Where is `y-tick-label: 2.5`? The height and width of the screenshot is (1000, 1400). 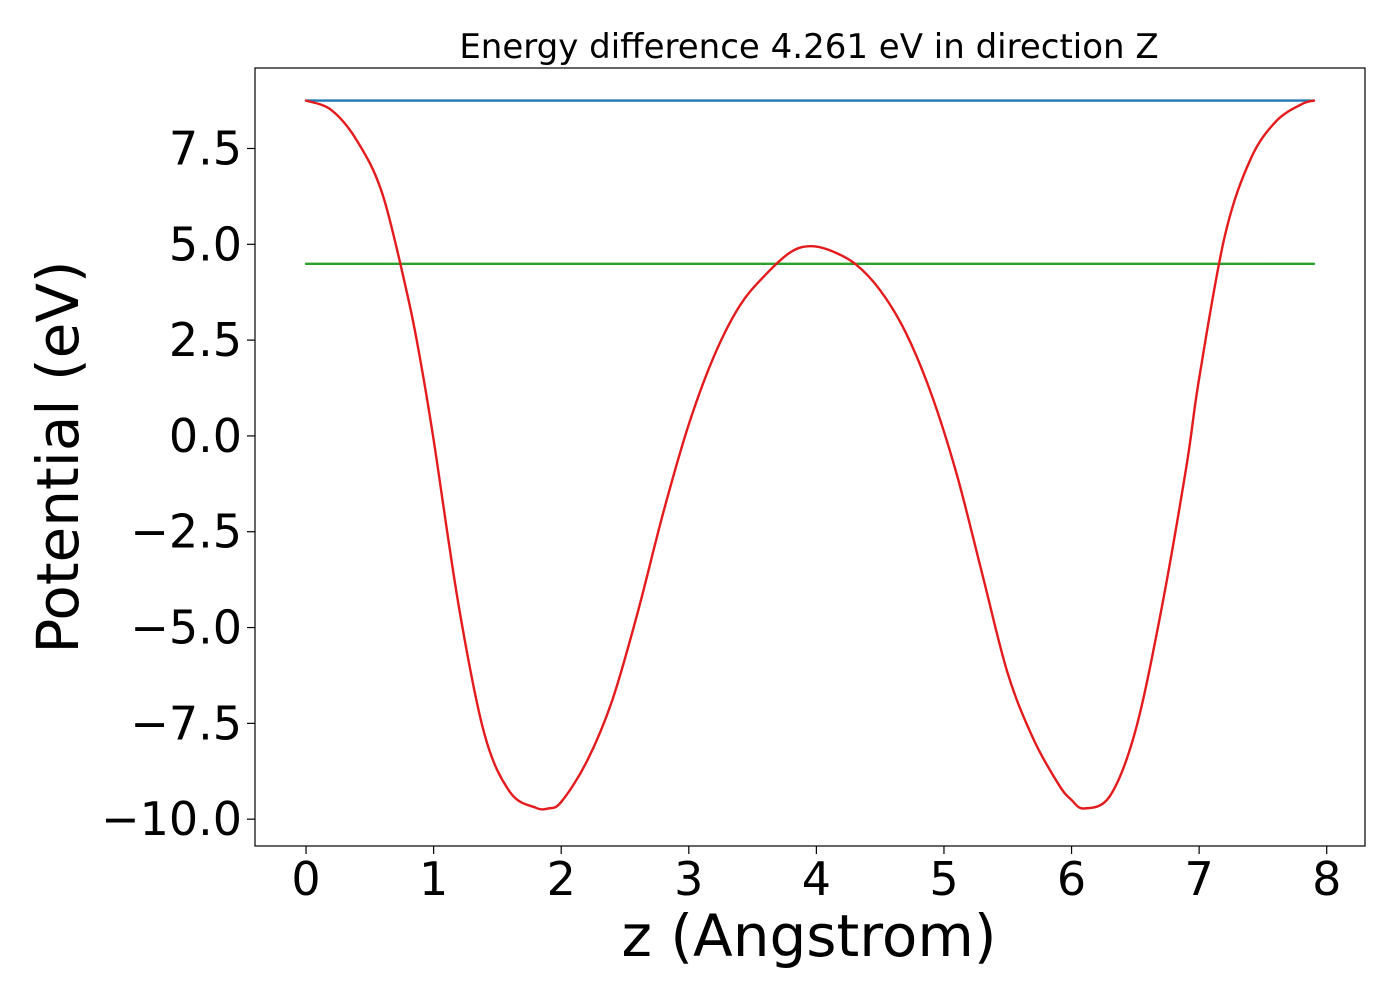
y-tick-label: 2.5 is located at coordinates (205, 340).